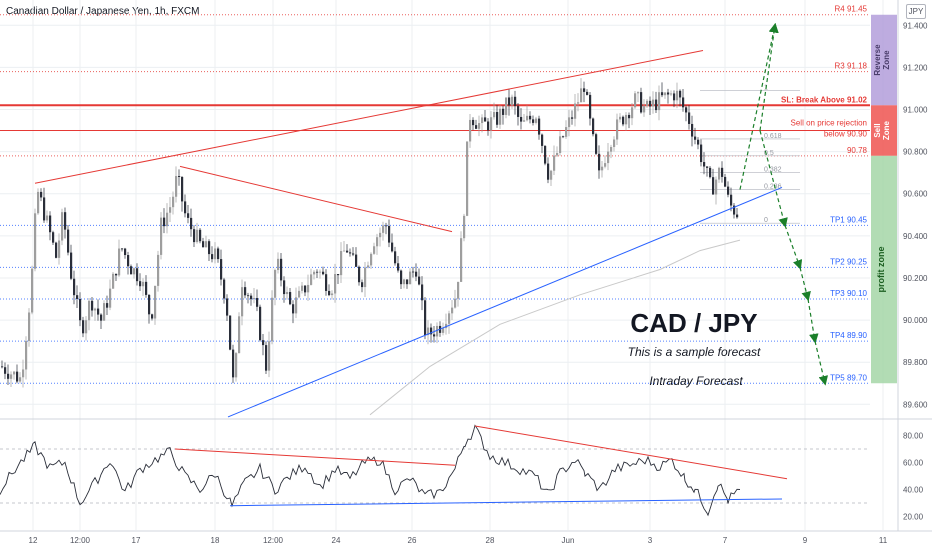  What do you see at coordinates (848, 219) in the screenshot?
I see `level-label: TP1 90.45` at bounding box center [848, 219].